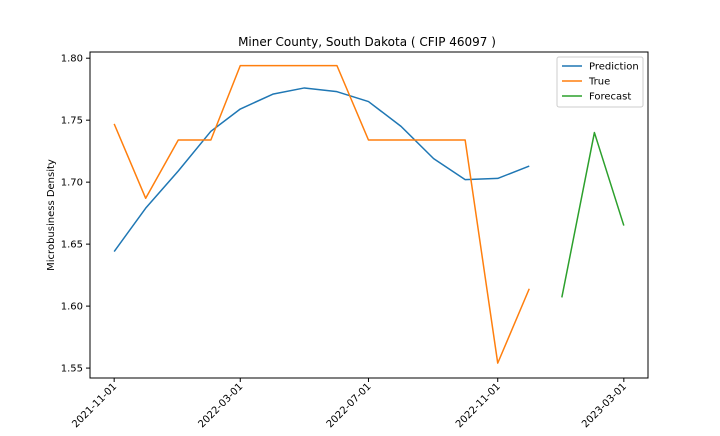 The width and height of the screenshot is (720, 436). I want to click on y-tick-label: 1.75, so click(72, 121).